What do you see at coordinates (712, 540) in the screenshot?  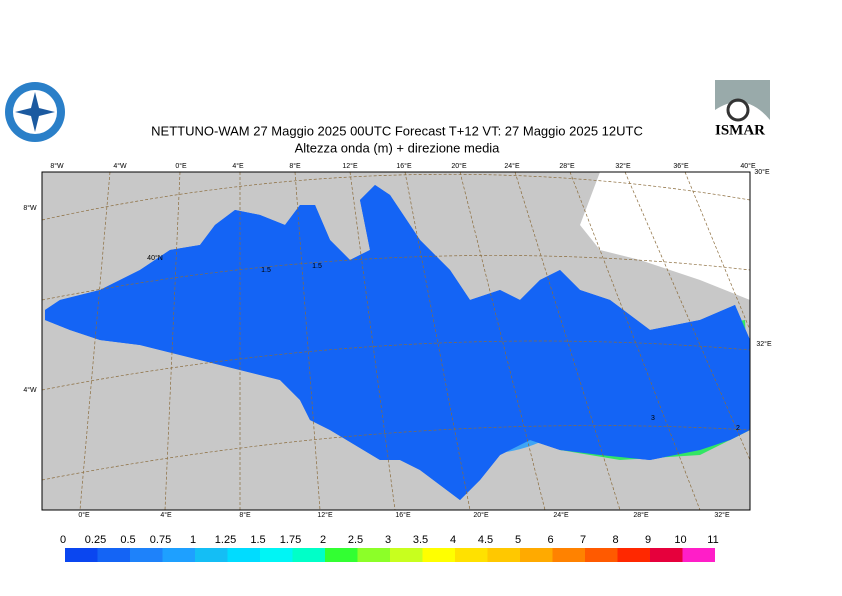 I see `colorbar-label: 11` at bounding box center [712, 540].